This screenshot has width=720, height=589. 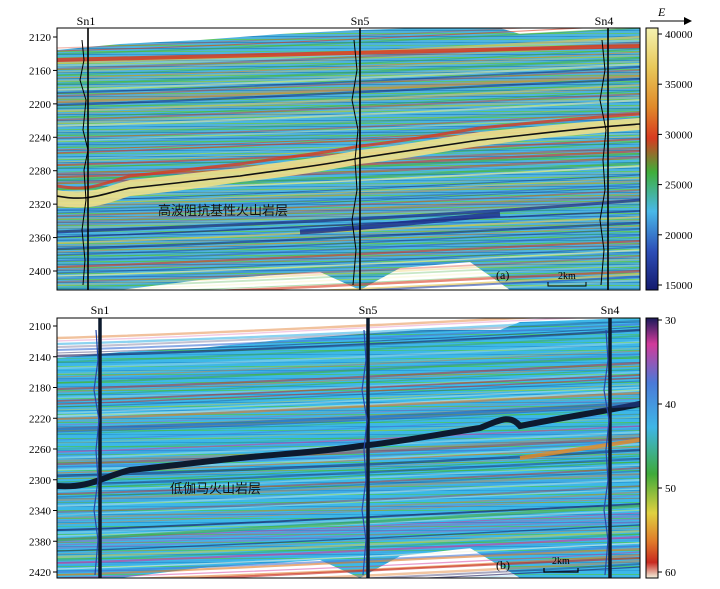 I want to click on colorbar-tick-label: 20000, so click(x=679, y=236).